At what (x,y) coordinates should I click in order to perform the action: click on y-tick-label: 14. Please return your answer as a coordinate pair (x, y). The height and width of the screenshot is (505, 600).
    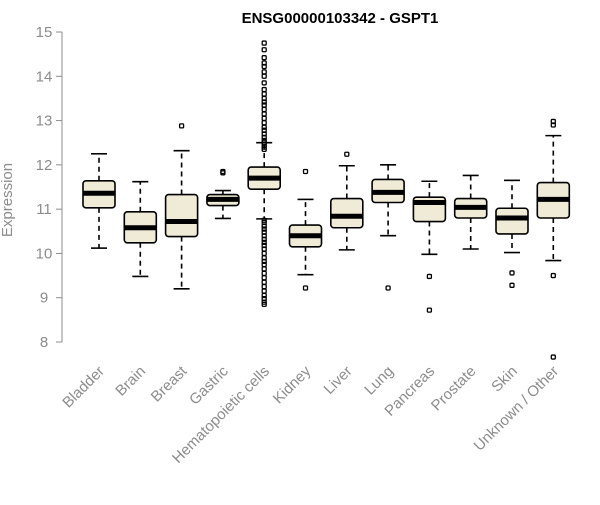
    Looking at the image, I should click on (44, 76).